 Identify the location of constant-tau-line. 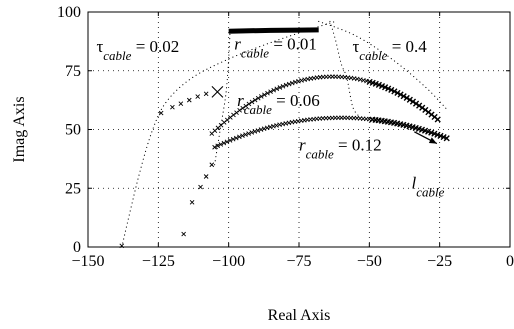
(383, 66).